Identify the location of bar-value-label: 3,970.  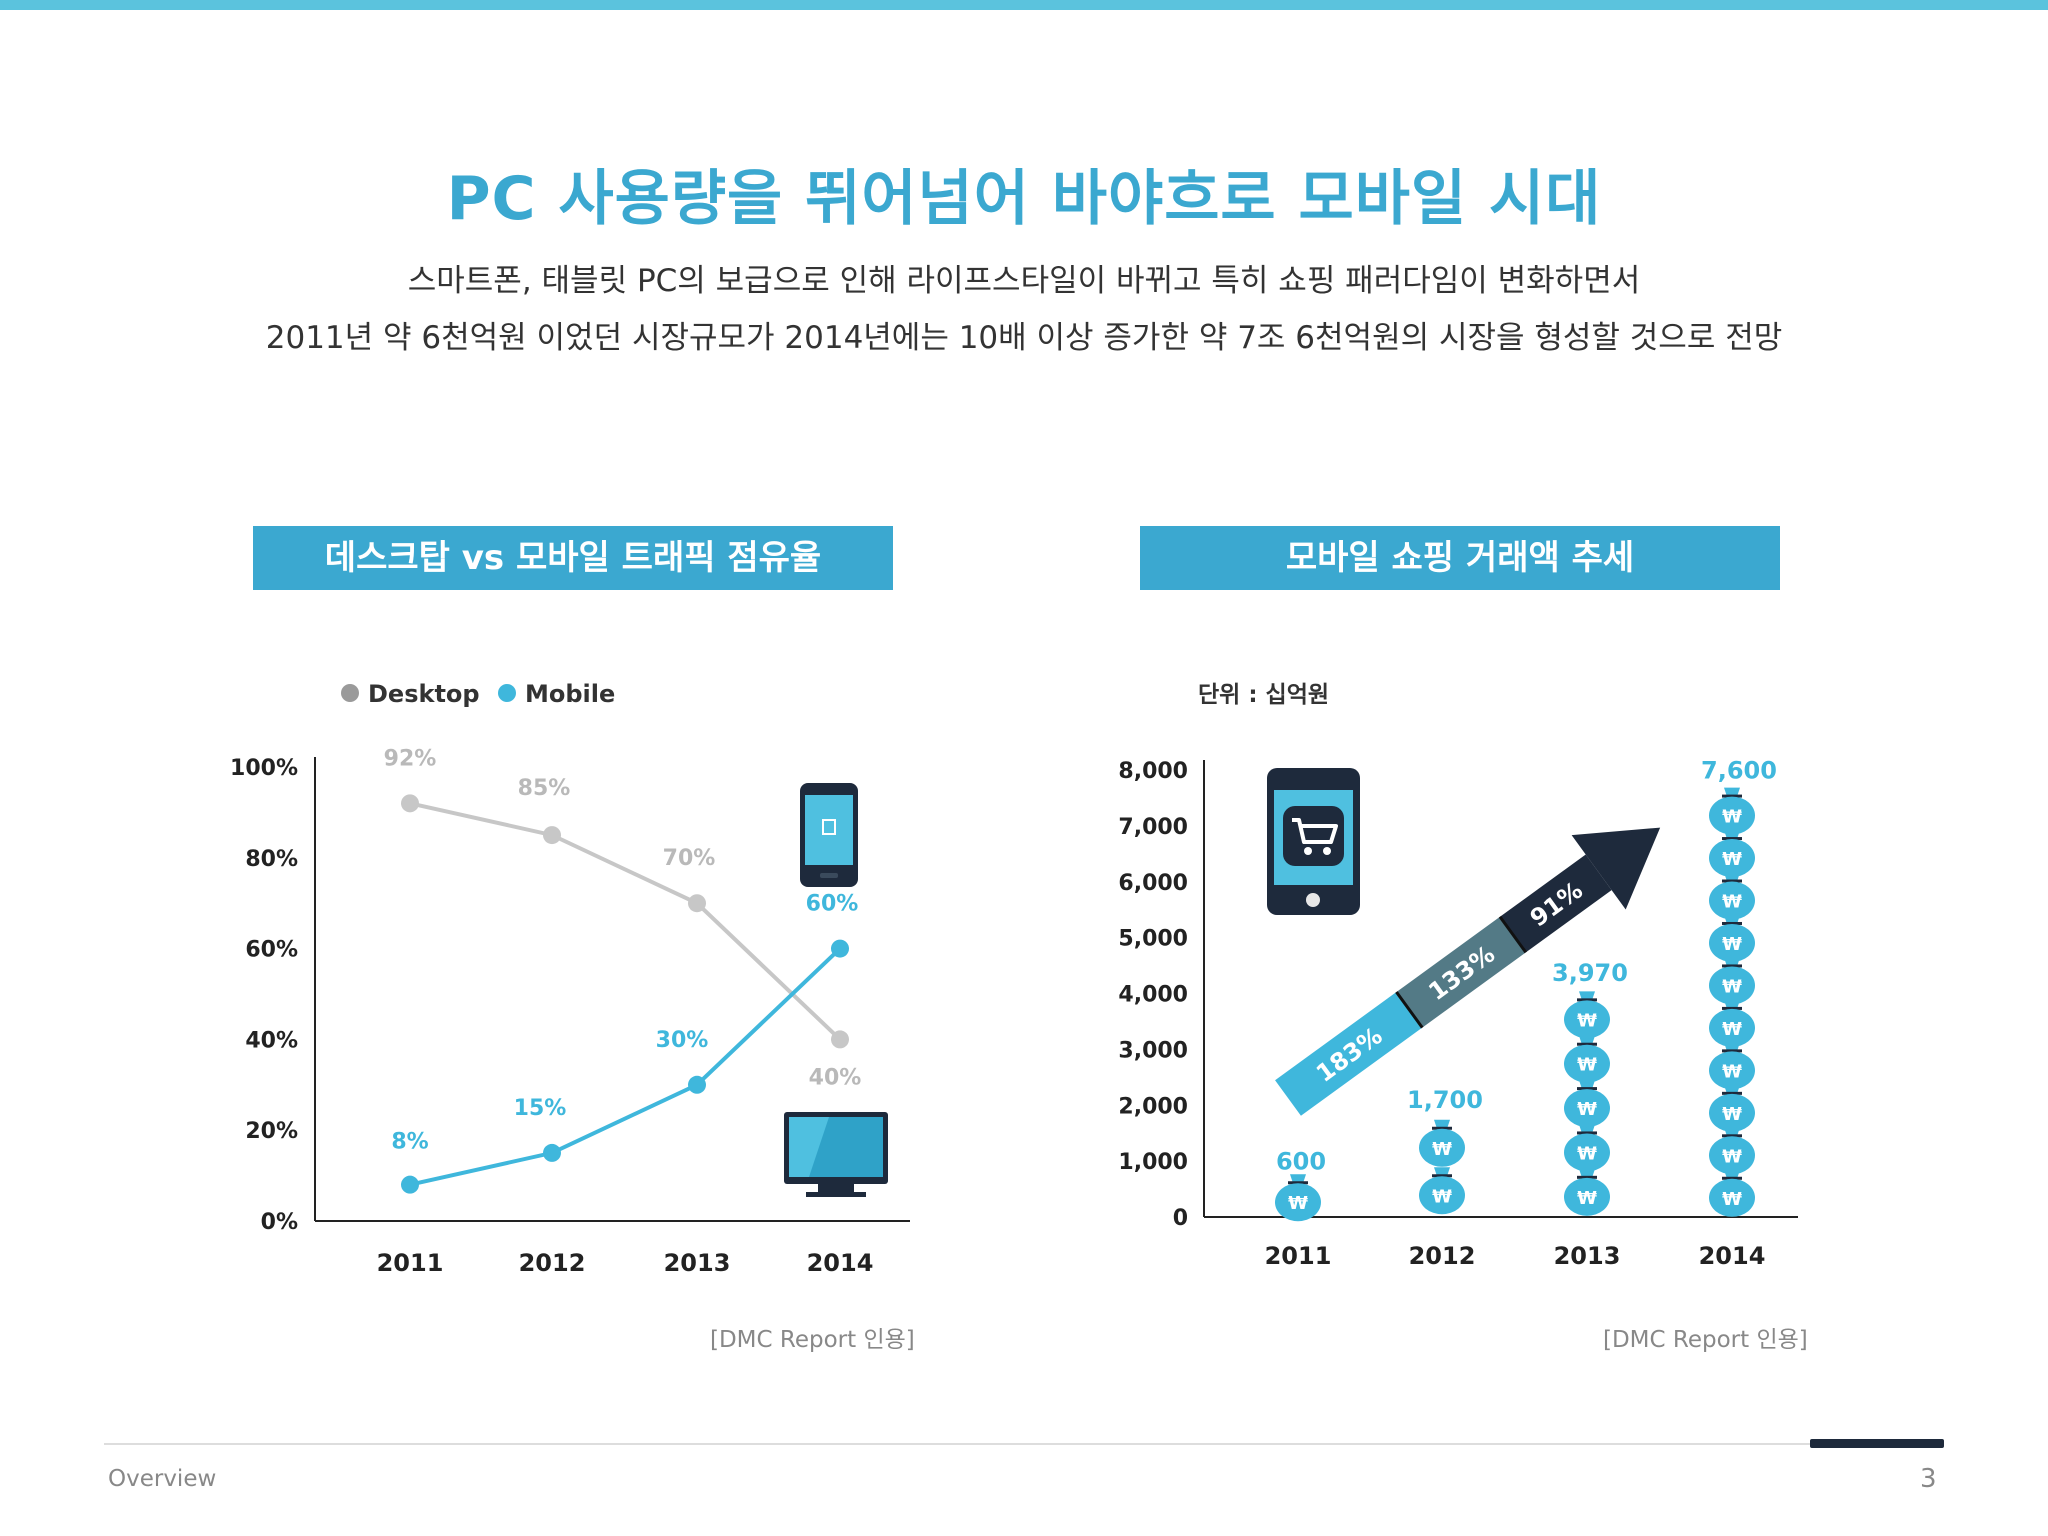
(1590, 973).